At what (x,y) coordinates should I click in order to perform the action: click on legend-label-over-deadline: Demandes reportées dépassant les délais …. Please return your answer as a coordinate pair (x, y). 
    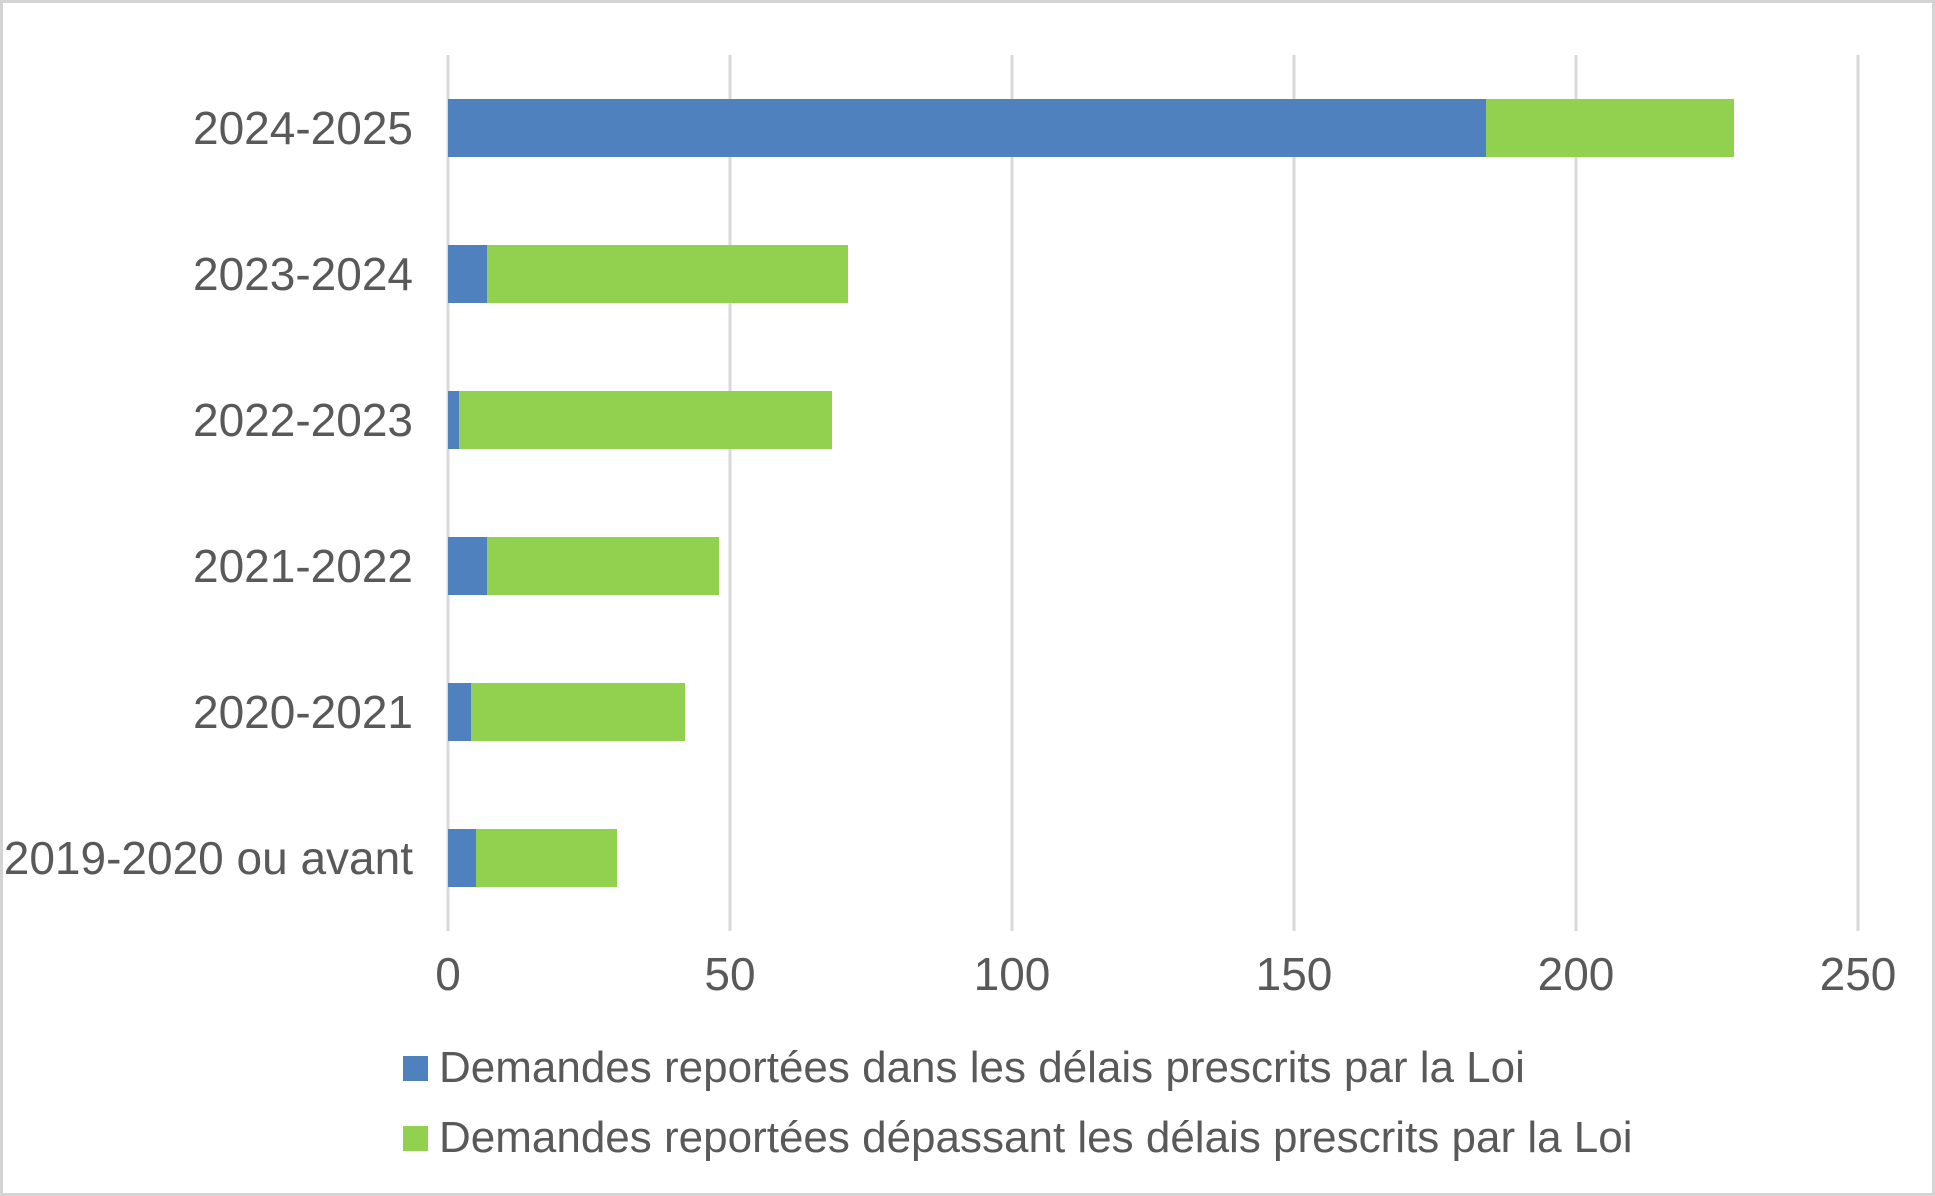
    Looking at the image, I should click on (1036, 1137).